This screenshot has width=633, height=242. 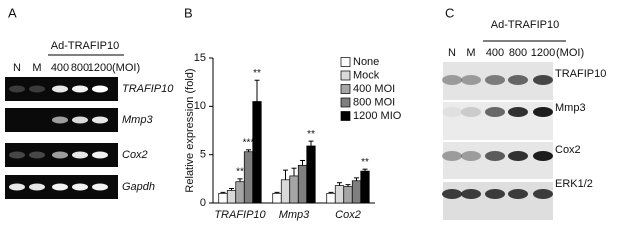 I want to click on y-axis-title: Relative expression (fold), so click(x=190, y=130).